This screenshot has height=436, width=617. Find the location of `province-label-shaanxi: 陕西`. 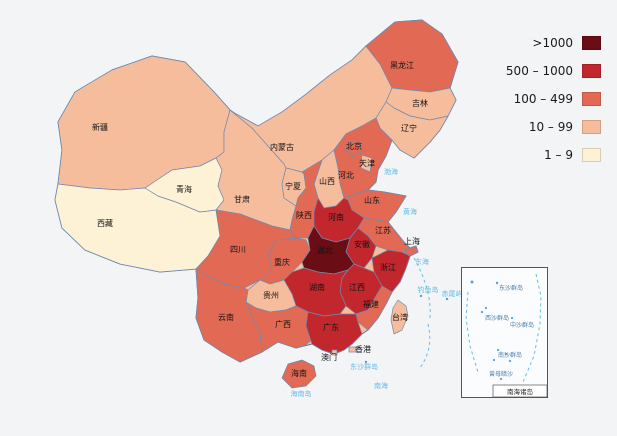

province-label-shaanxi: 陕西 is located at coordinates (304, 215).